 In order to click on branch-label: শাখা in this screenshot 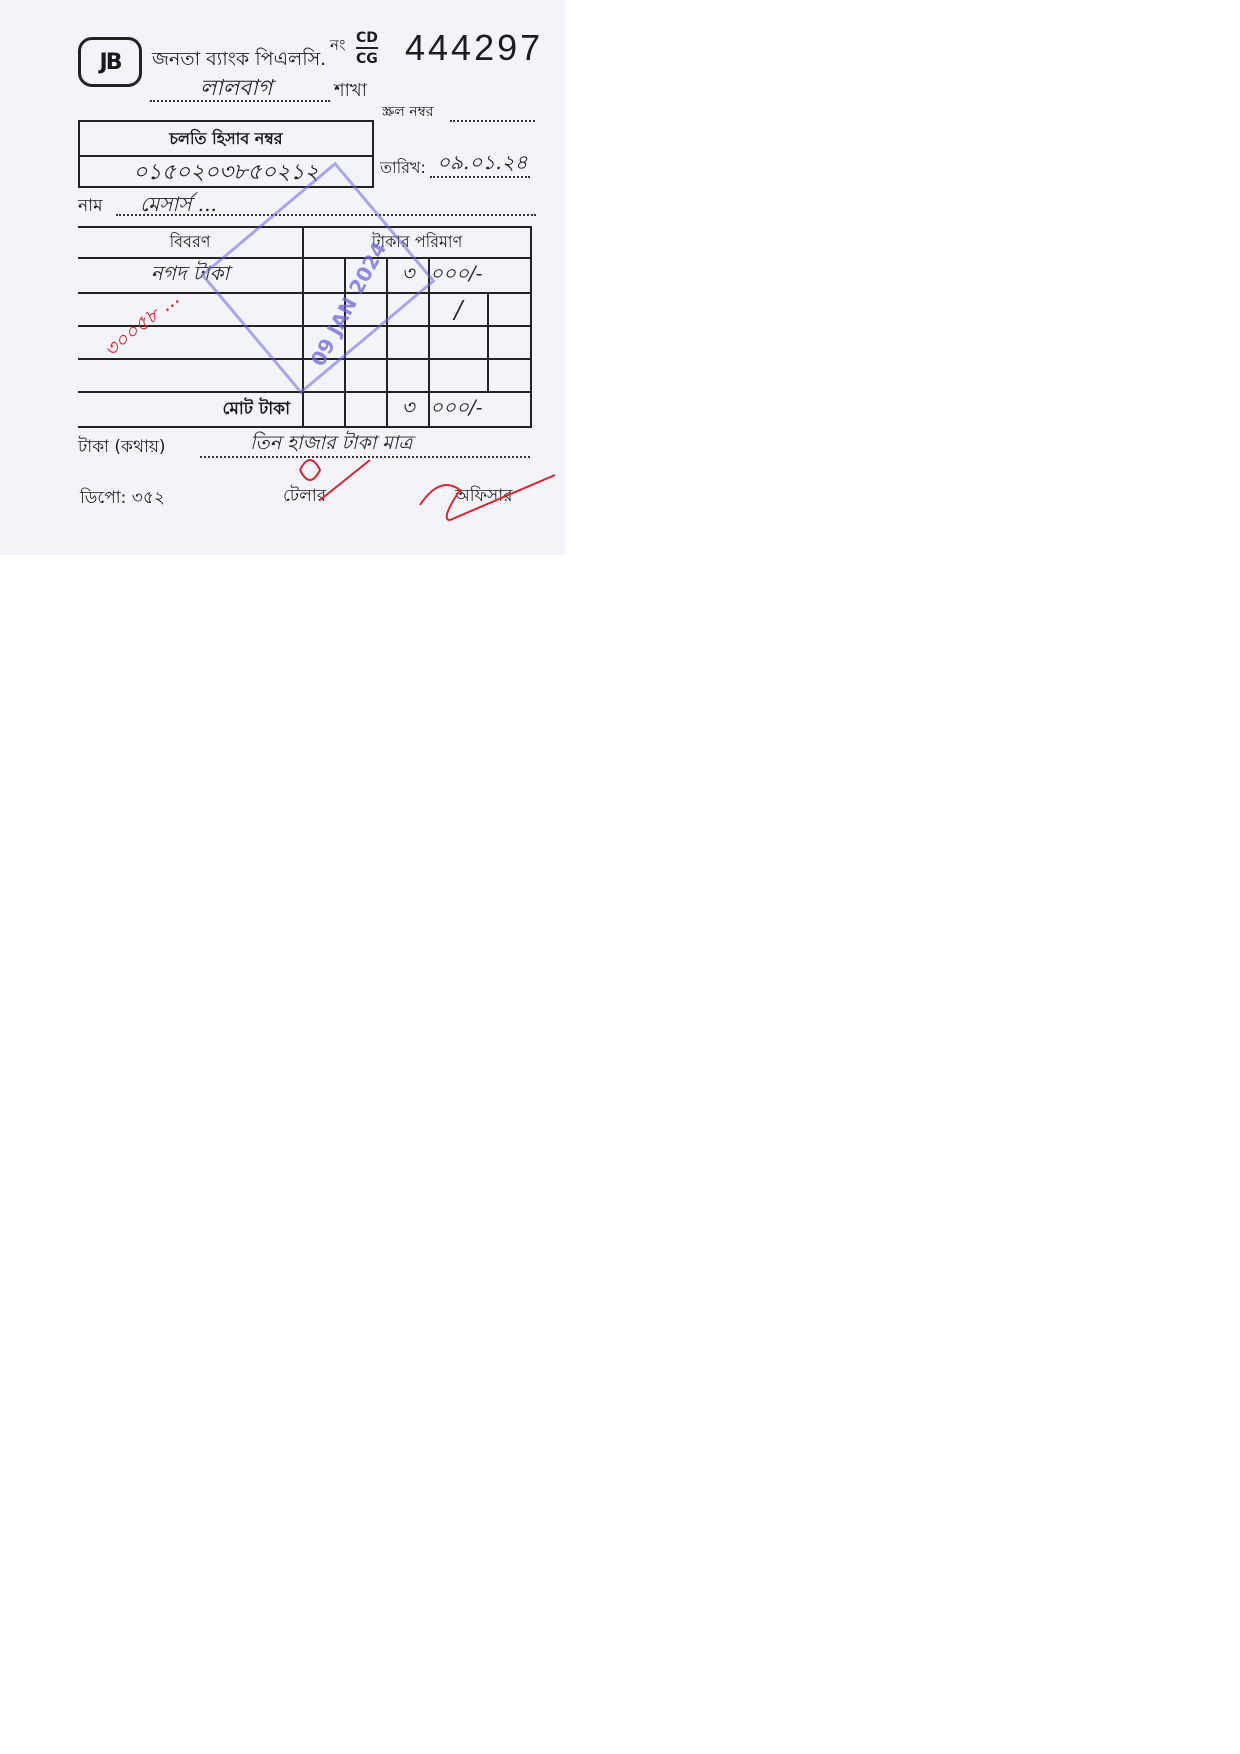, I will do `click(350, 90)`.